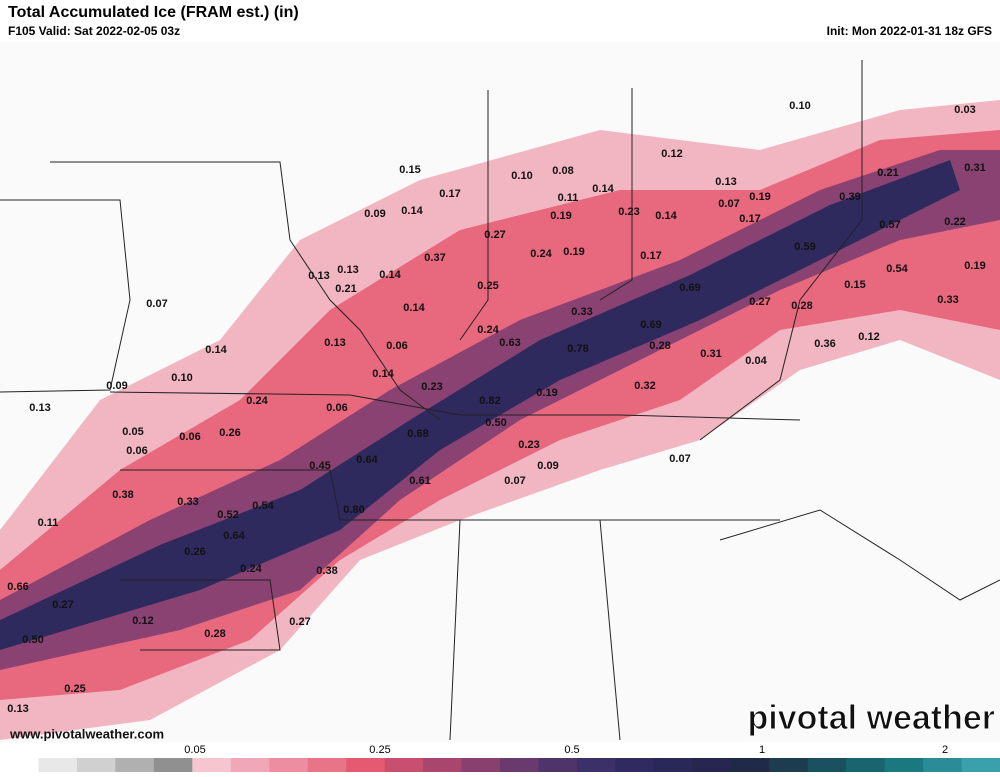 The height and width of the screenshot is (777, 1000). I want to click on value-label: 0.37, so click(434, 258).